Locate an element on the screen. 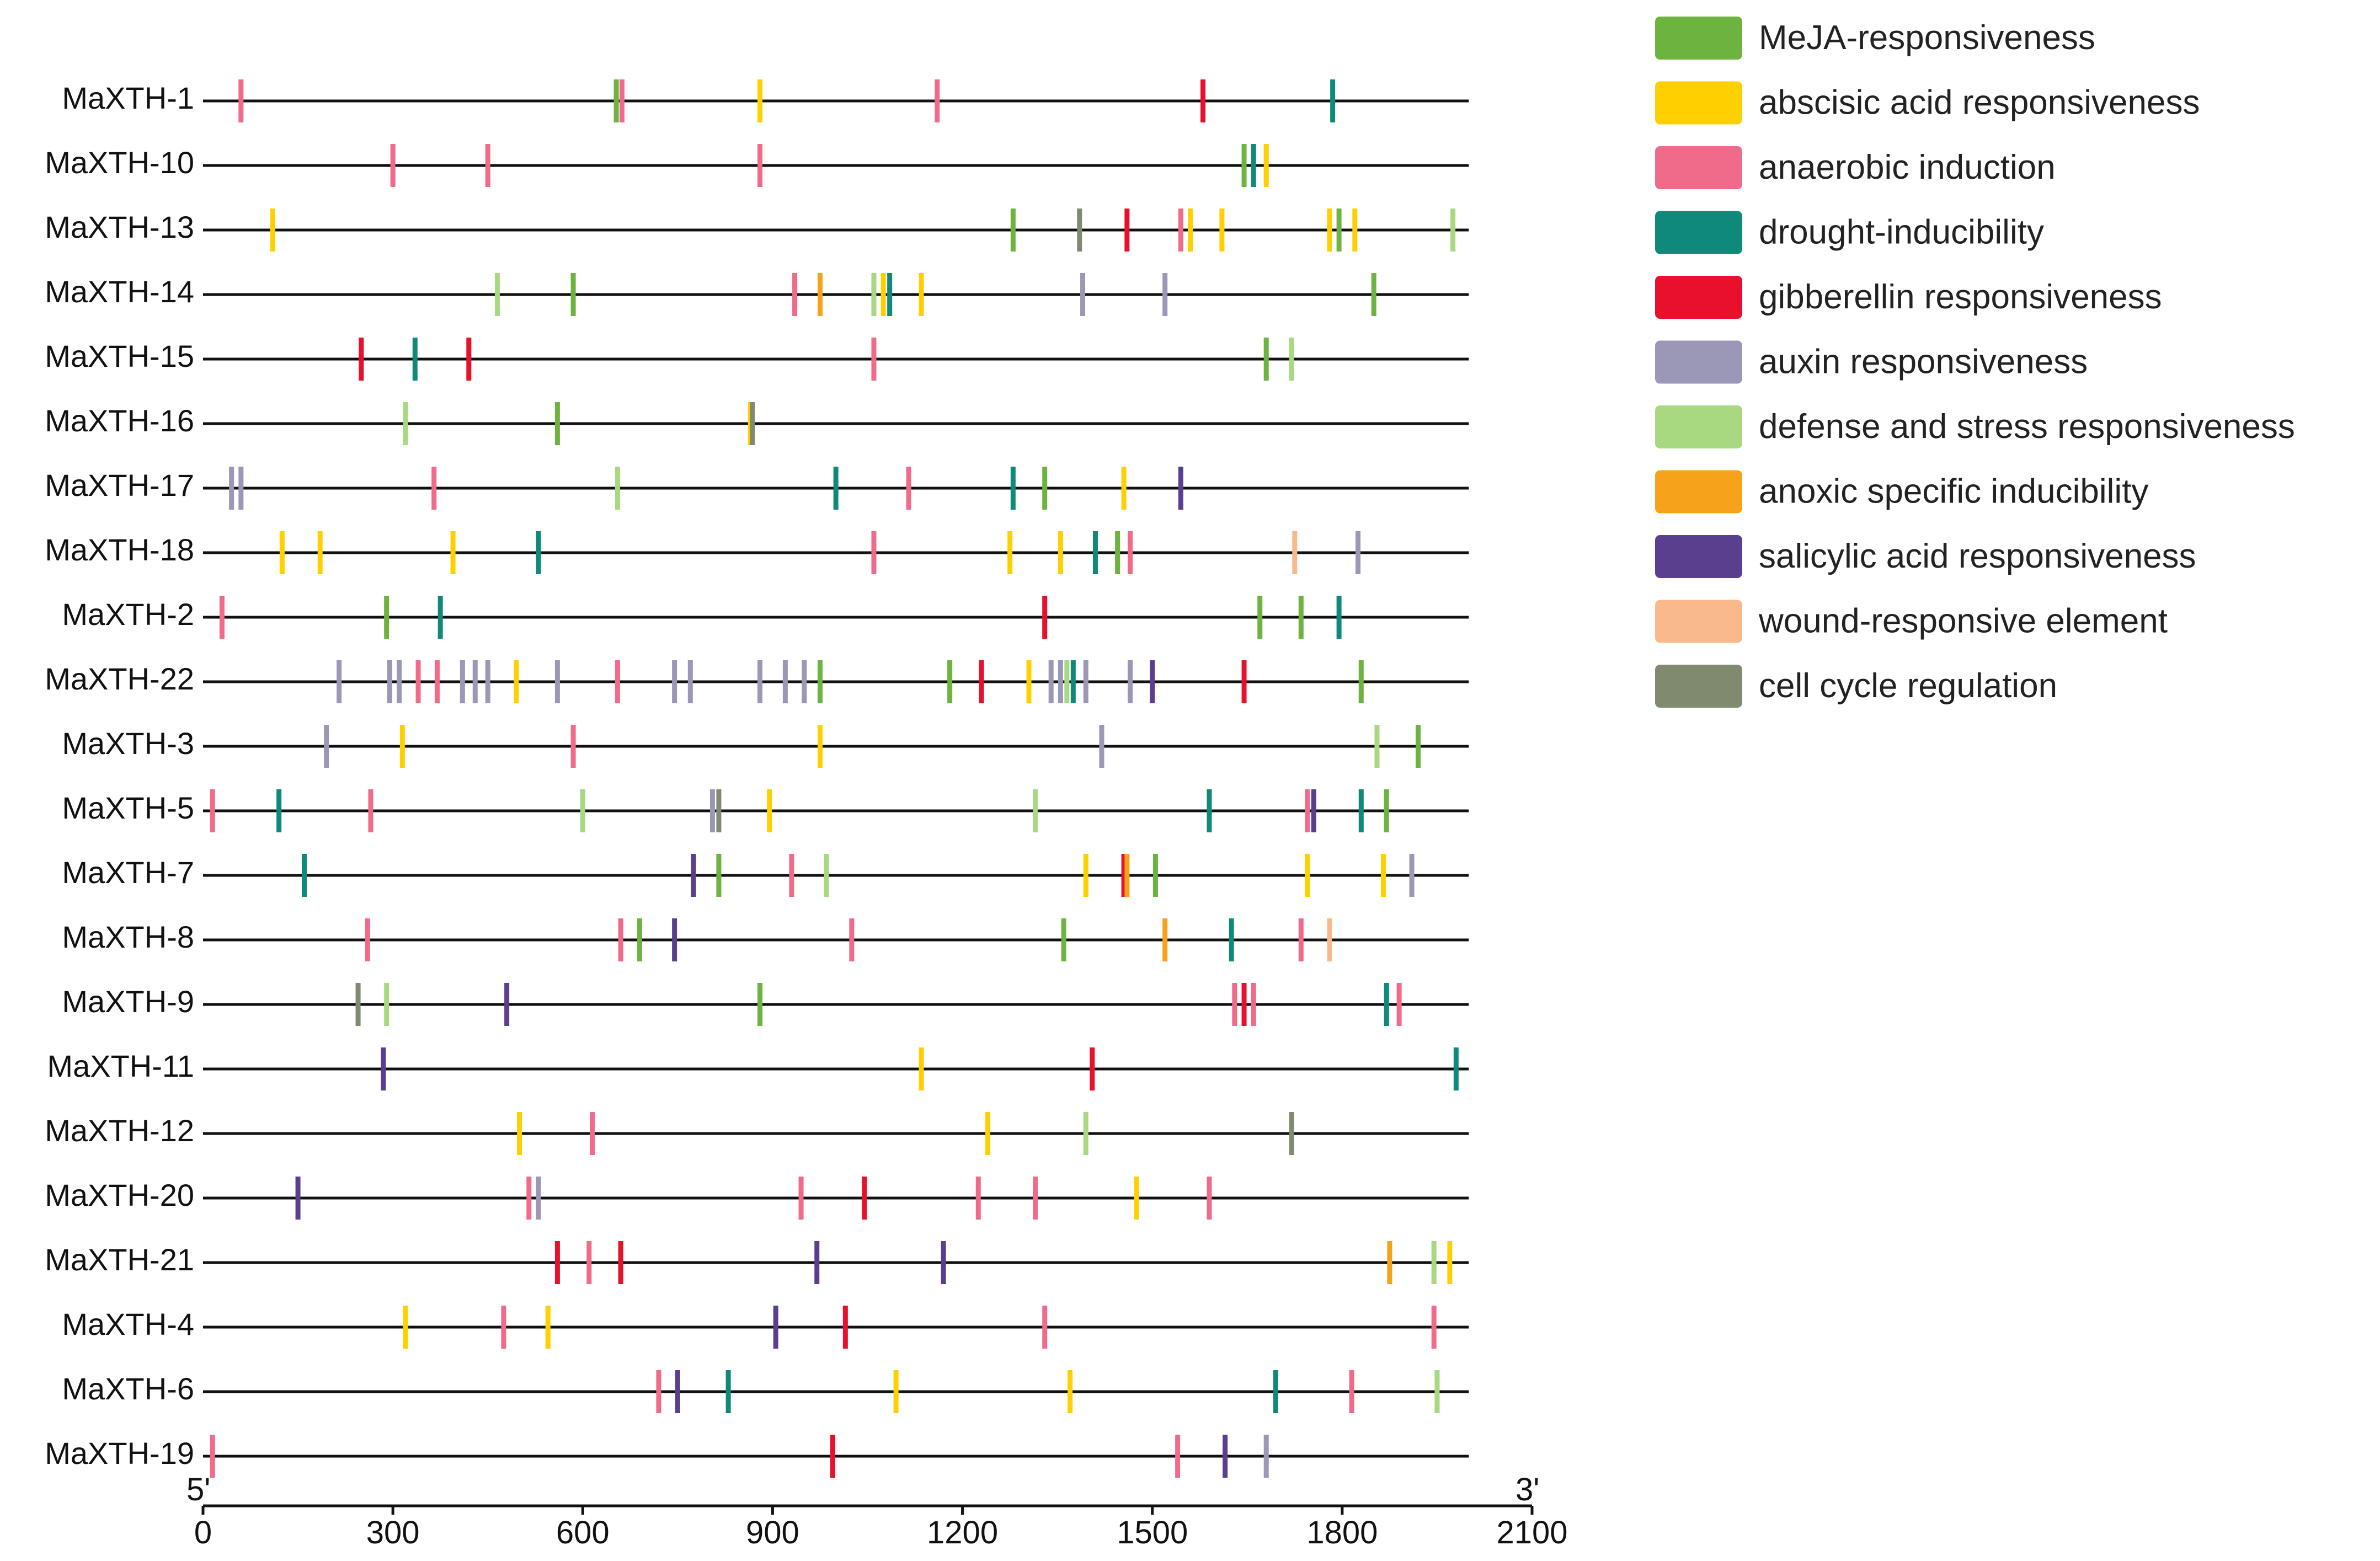 The width and height of the screenshot is (2380, 1561). gene-track: MaXTH-11 is located at coordinates (758, 1068).